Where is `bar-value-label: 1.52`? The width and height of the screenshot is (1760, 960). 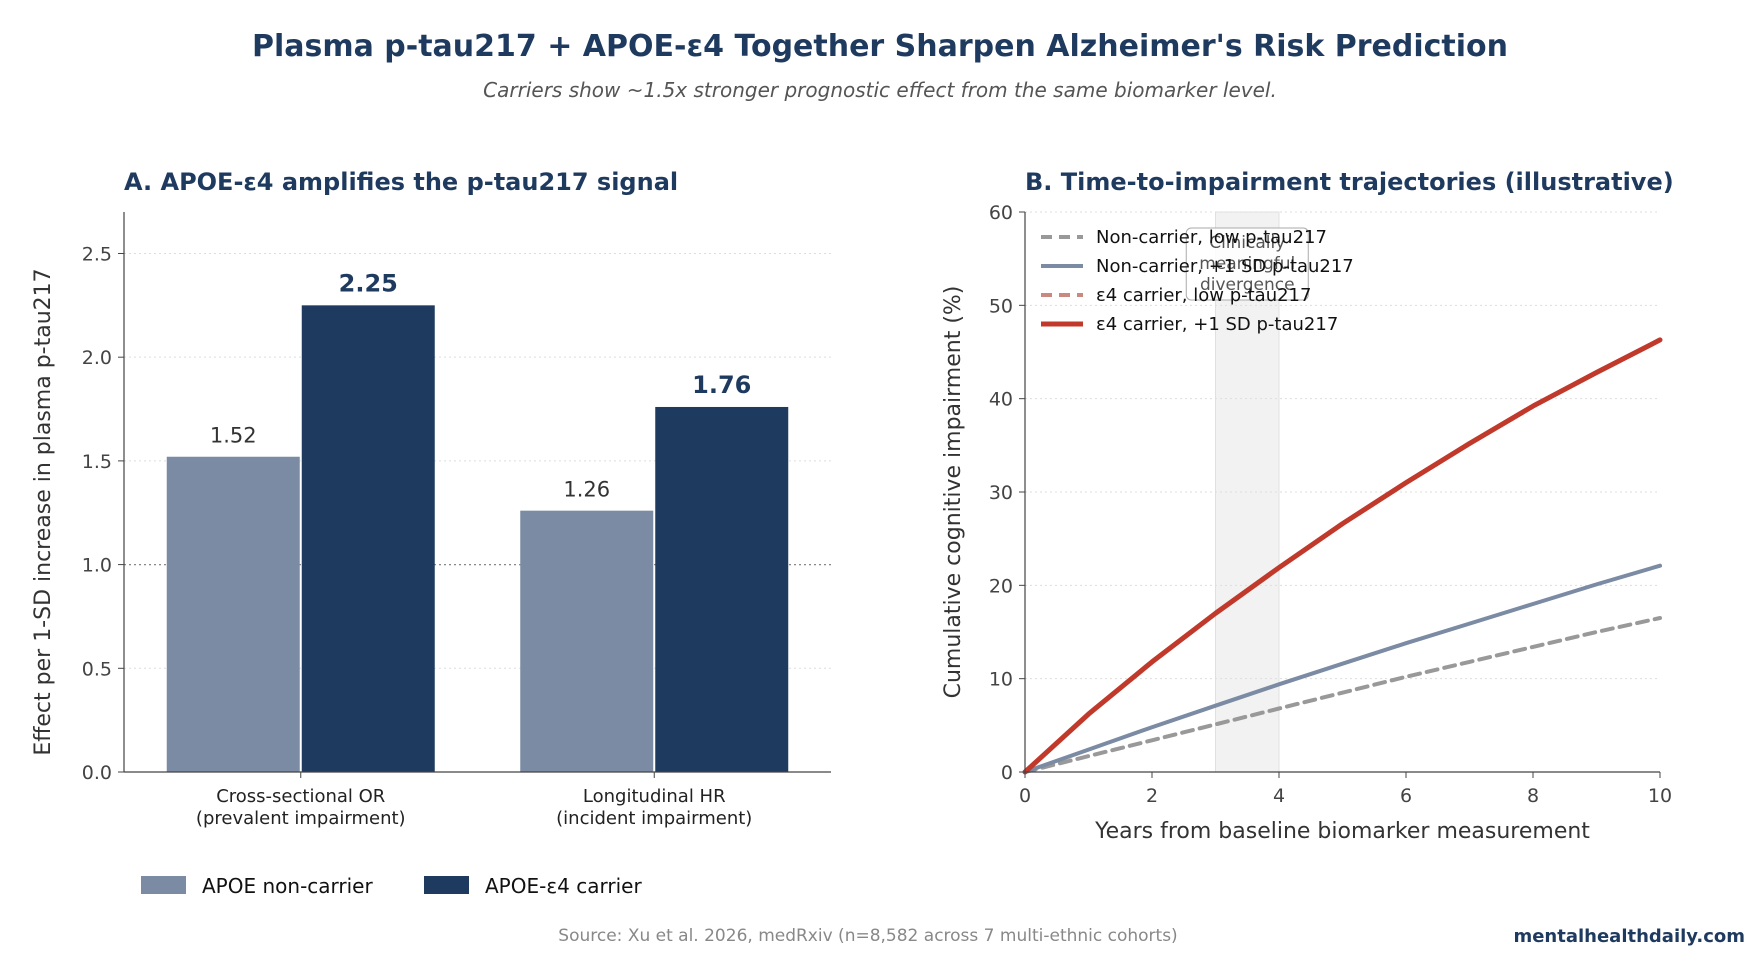 bar-value-label: 1.52 is located at coordinates (233, 436).